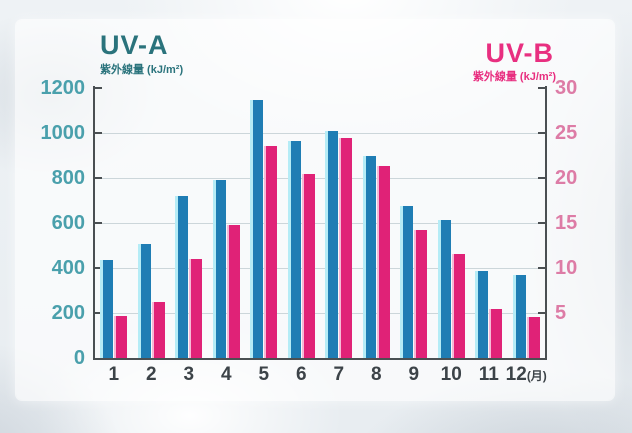 This screenshot has width=632, height=433. I want to click on left-axis-tick-label: 200, so click(68, 313).